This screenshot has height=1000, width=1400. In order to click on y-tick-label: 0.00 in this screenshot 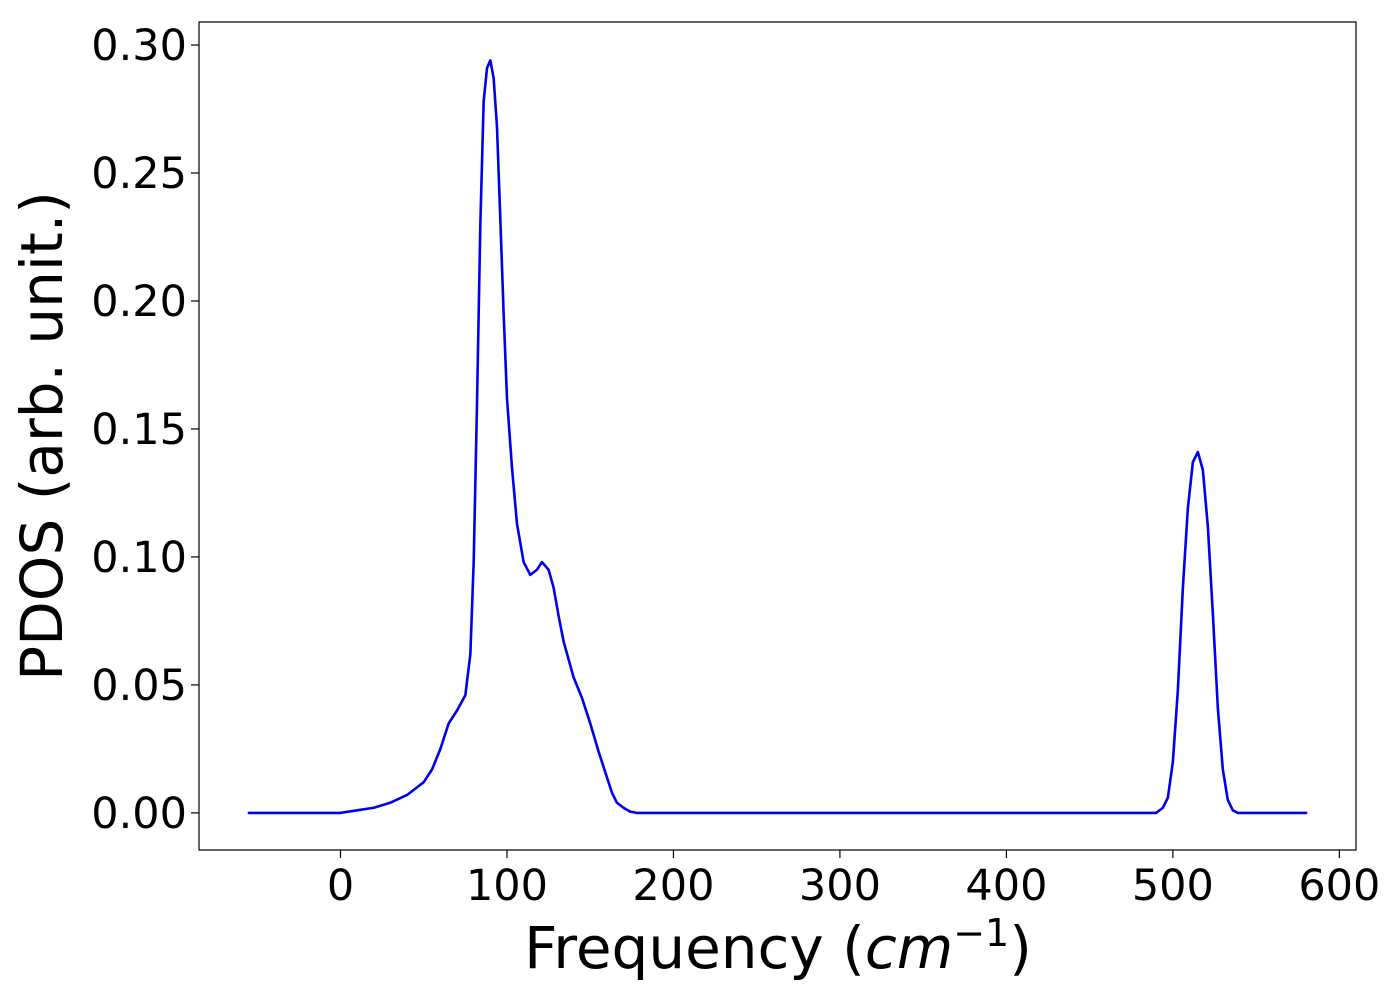, I will do `click(139, 814)`.